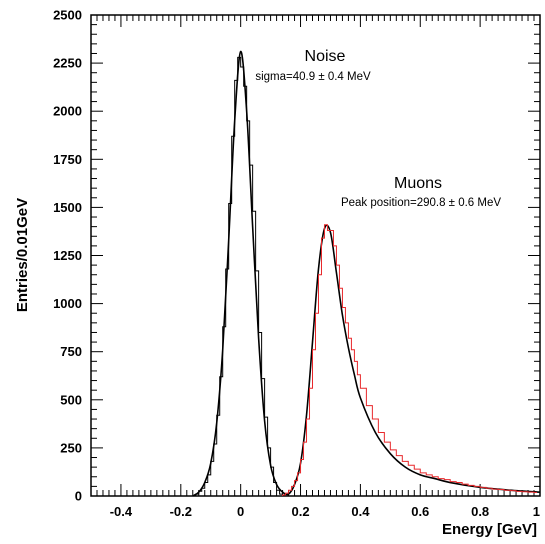 This screenshot has width=545, height=544. Describe the element at coordinates (360, 511) in the screenshot. I see `x-tick-label: 0.4` at that location.